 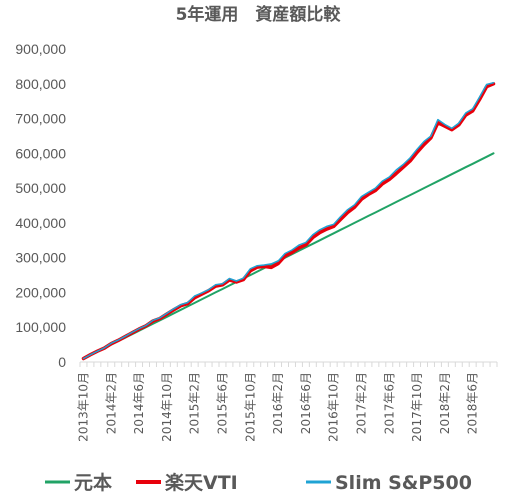 I want to click on x-tick-label: 2015年6月, so click(x=222, y=403).